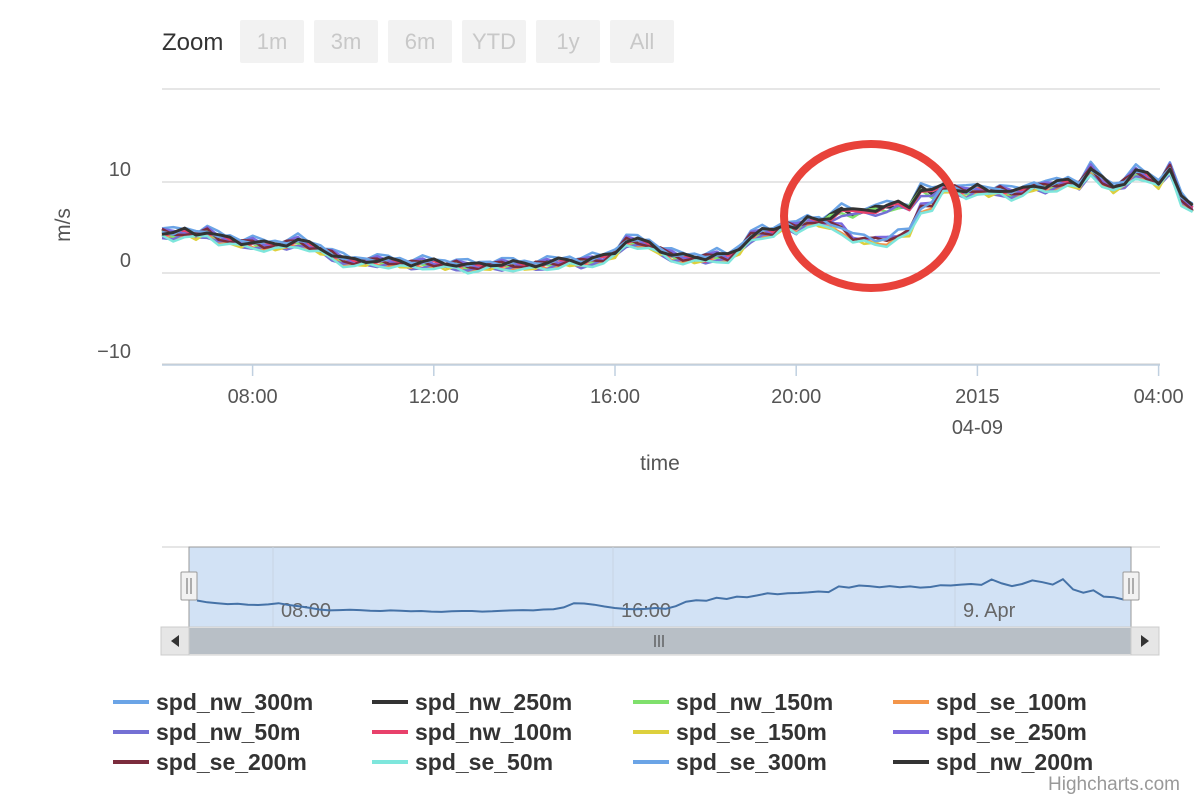 This screenshot has width=1200, height=805. I want to click on legend-label: spd_se_200m, so click(231, 762).